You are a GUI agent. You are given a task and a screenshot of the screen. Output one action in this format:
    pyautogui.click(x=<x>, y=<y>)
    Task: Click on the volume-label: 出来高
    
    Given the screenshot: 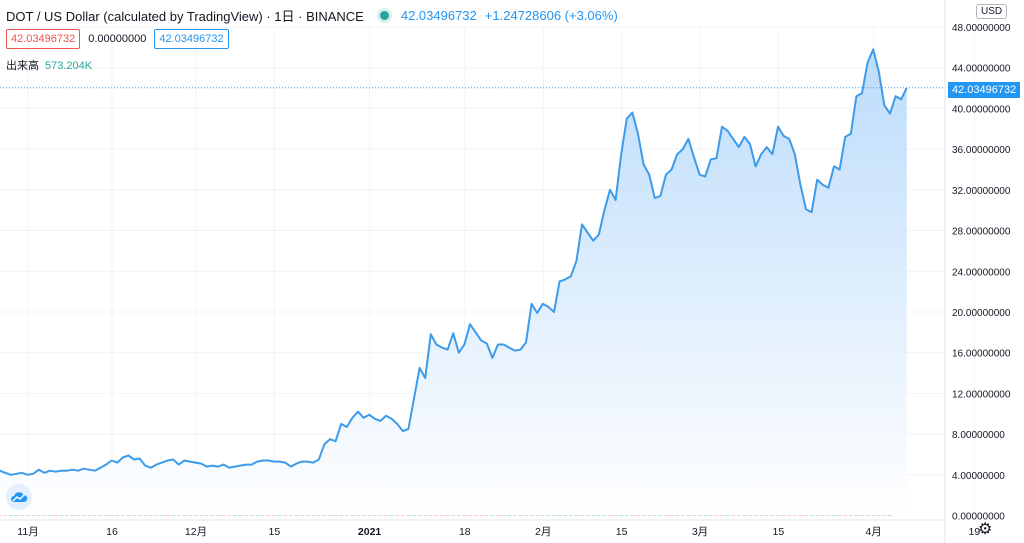 What is the action you would take?
    pyautogui.click(x=22, y=66)
    